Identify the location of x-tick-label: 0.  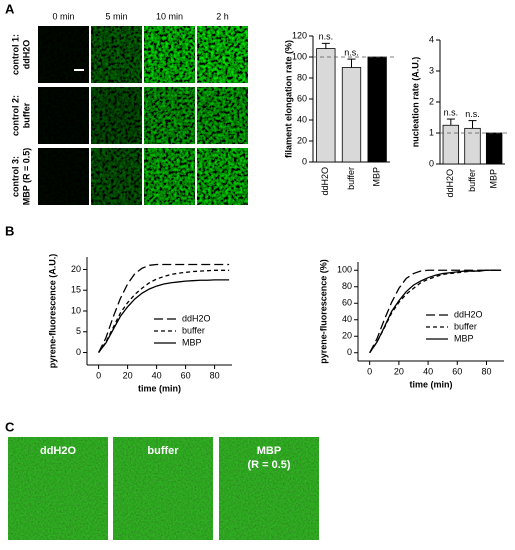
(369, 371).